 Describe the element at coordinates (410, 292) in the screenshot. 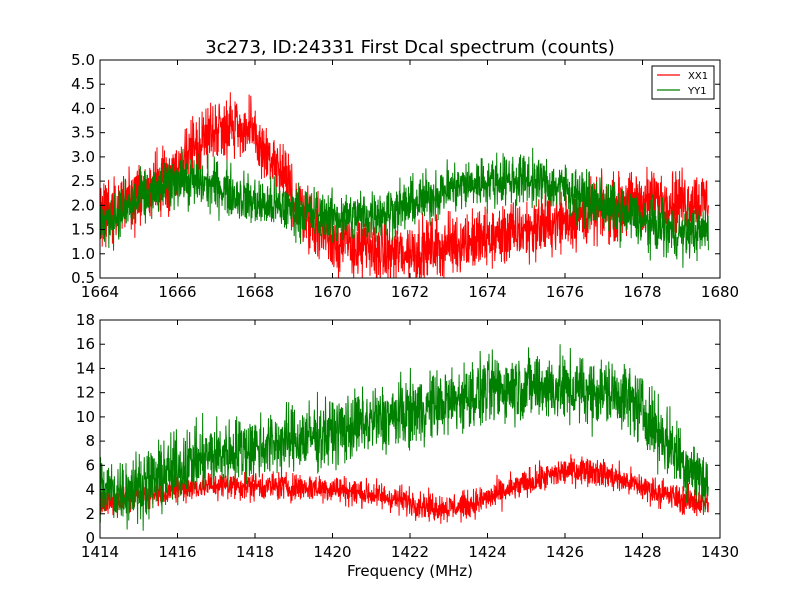

I see `x-tick-label: 1672` at that location.